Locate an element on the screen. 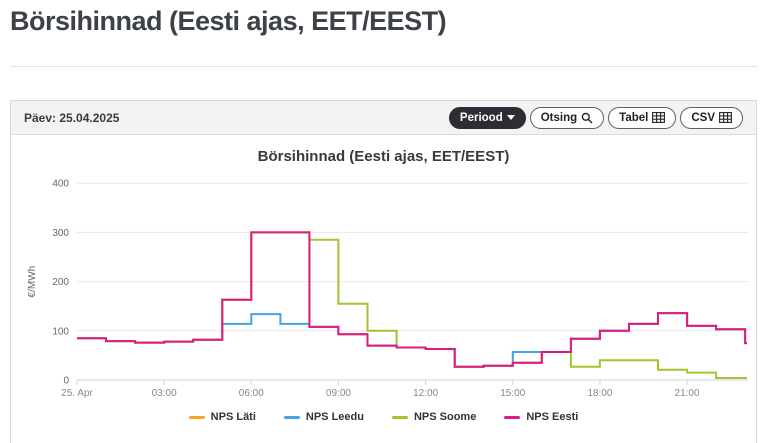  toolbar-buttons: Periood Otsing Tabel is located at coordinates (595, 117).